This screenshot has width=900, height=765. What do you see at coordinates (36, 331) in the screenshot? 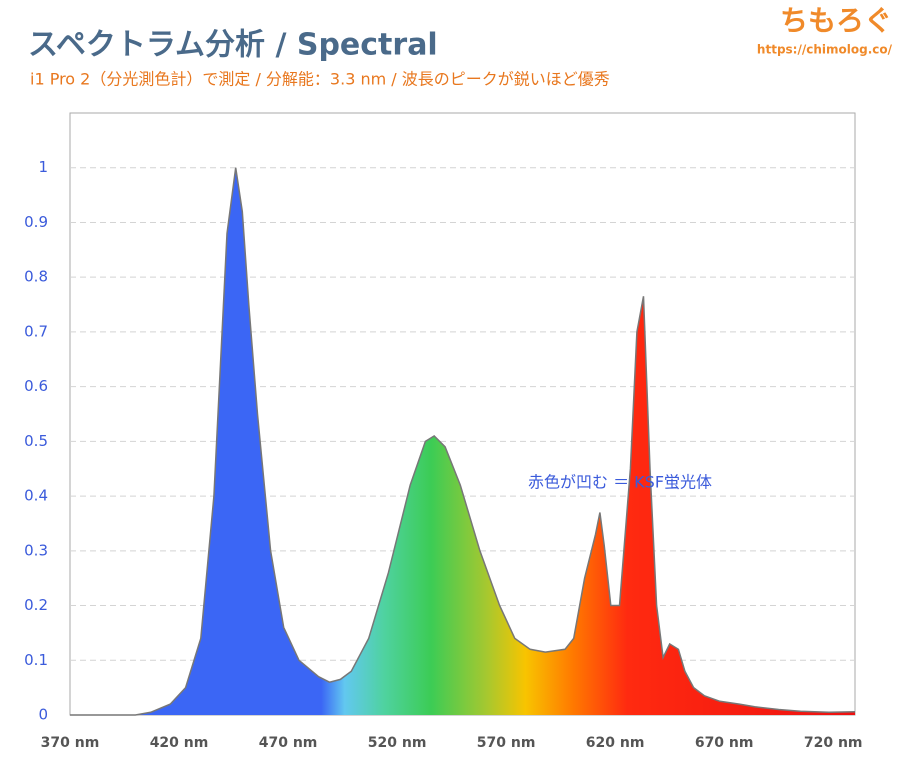
I see `y-tick-label: 0.7` at bounding box center [36, 331].